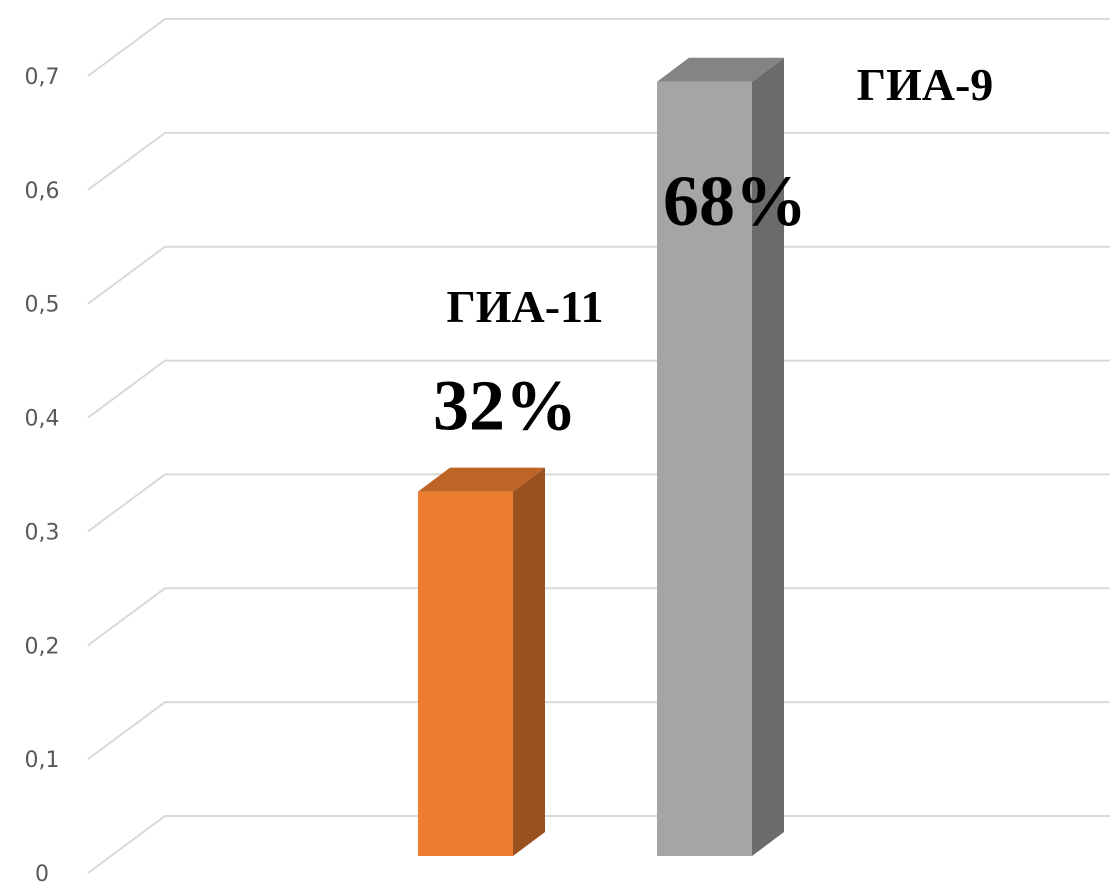  What do you see at coordinates (42, 874) in the screenshot?
I see `y-tick-label: 0` at bounding box center [42, 874].